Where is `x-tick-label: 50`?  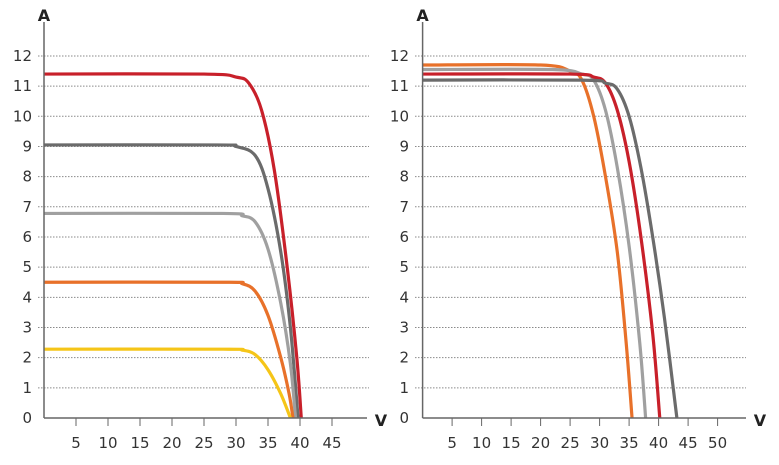 x-tick-label: 50 is located at coordinates (717, 443).